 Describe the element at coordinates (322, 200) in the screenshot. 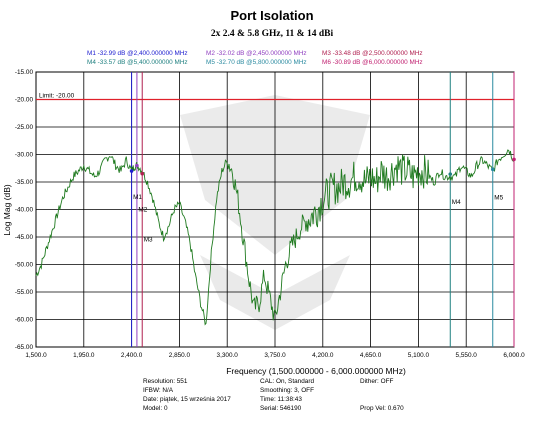

I see `marker-points: M1 M2 M3 M4 M5` at that location.